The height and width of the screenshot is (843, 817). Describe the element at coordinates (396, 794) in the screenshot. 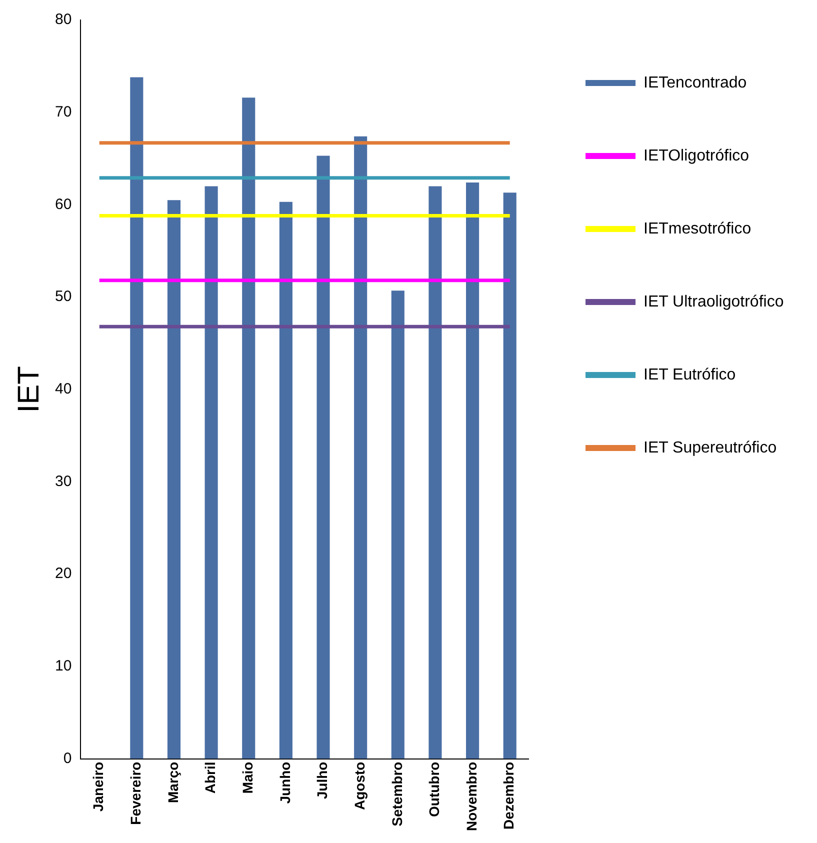

I see `x-tick-label: Setembro` at that location.